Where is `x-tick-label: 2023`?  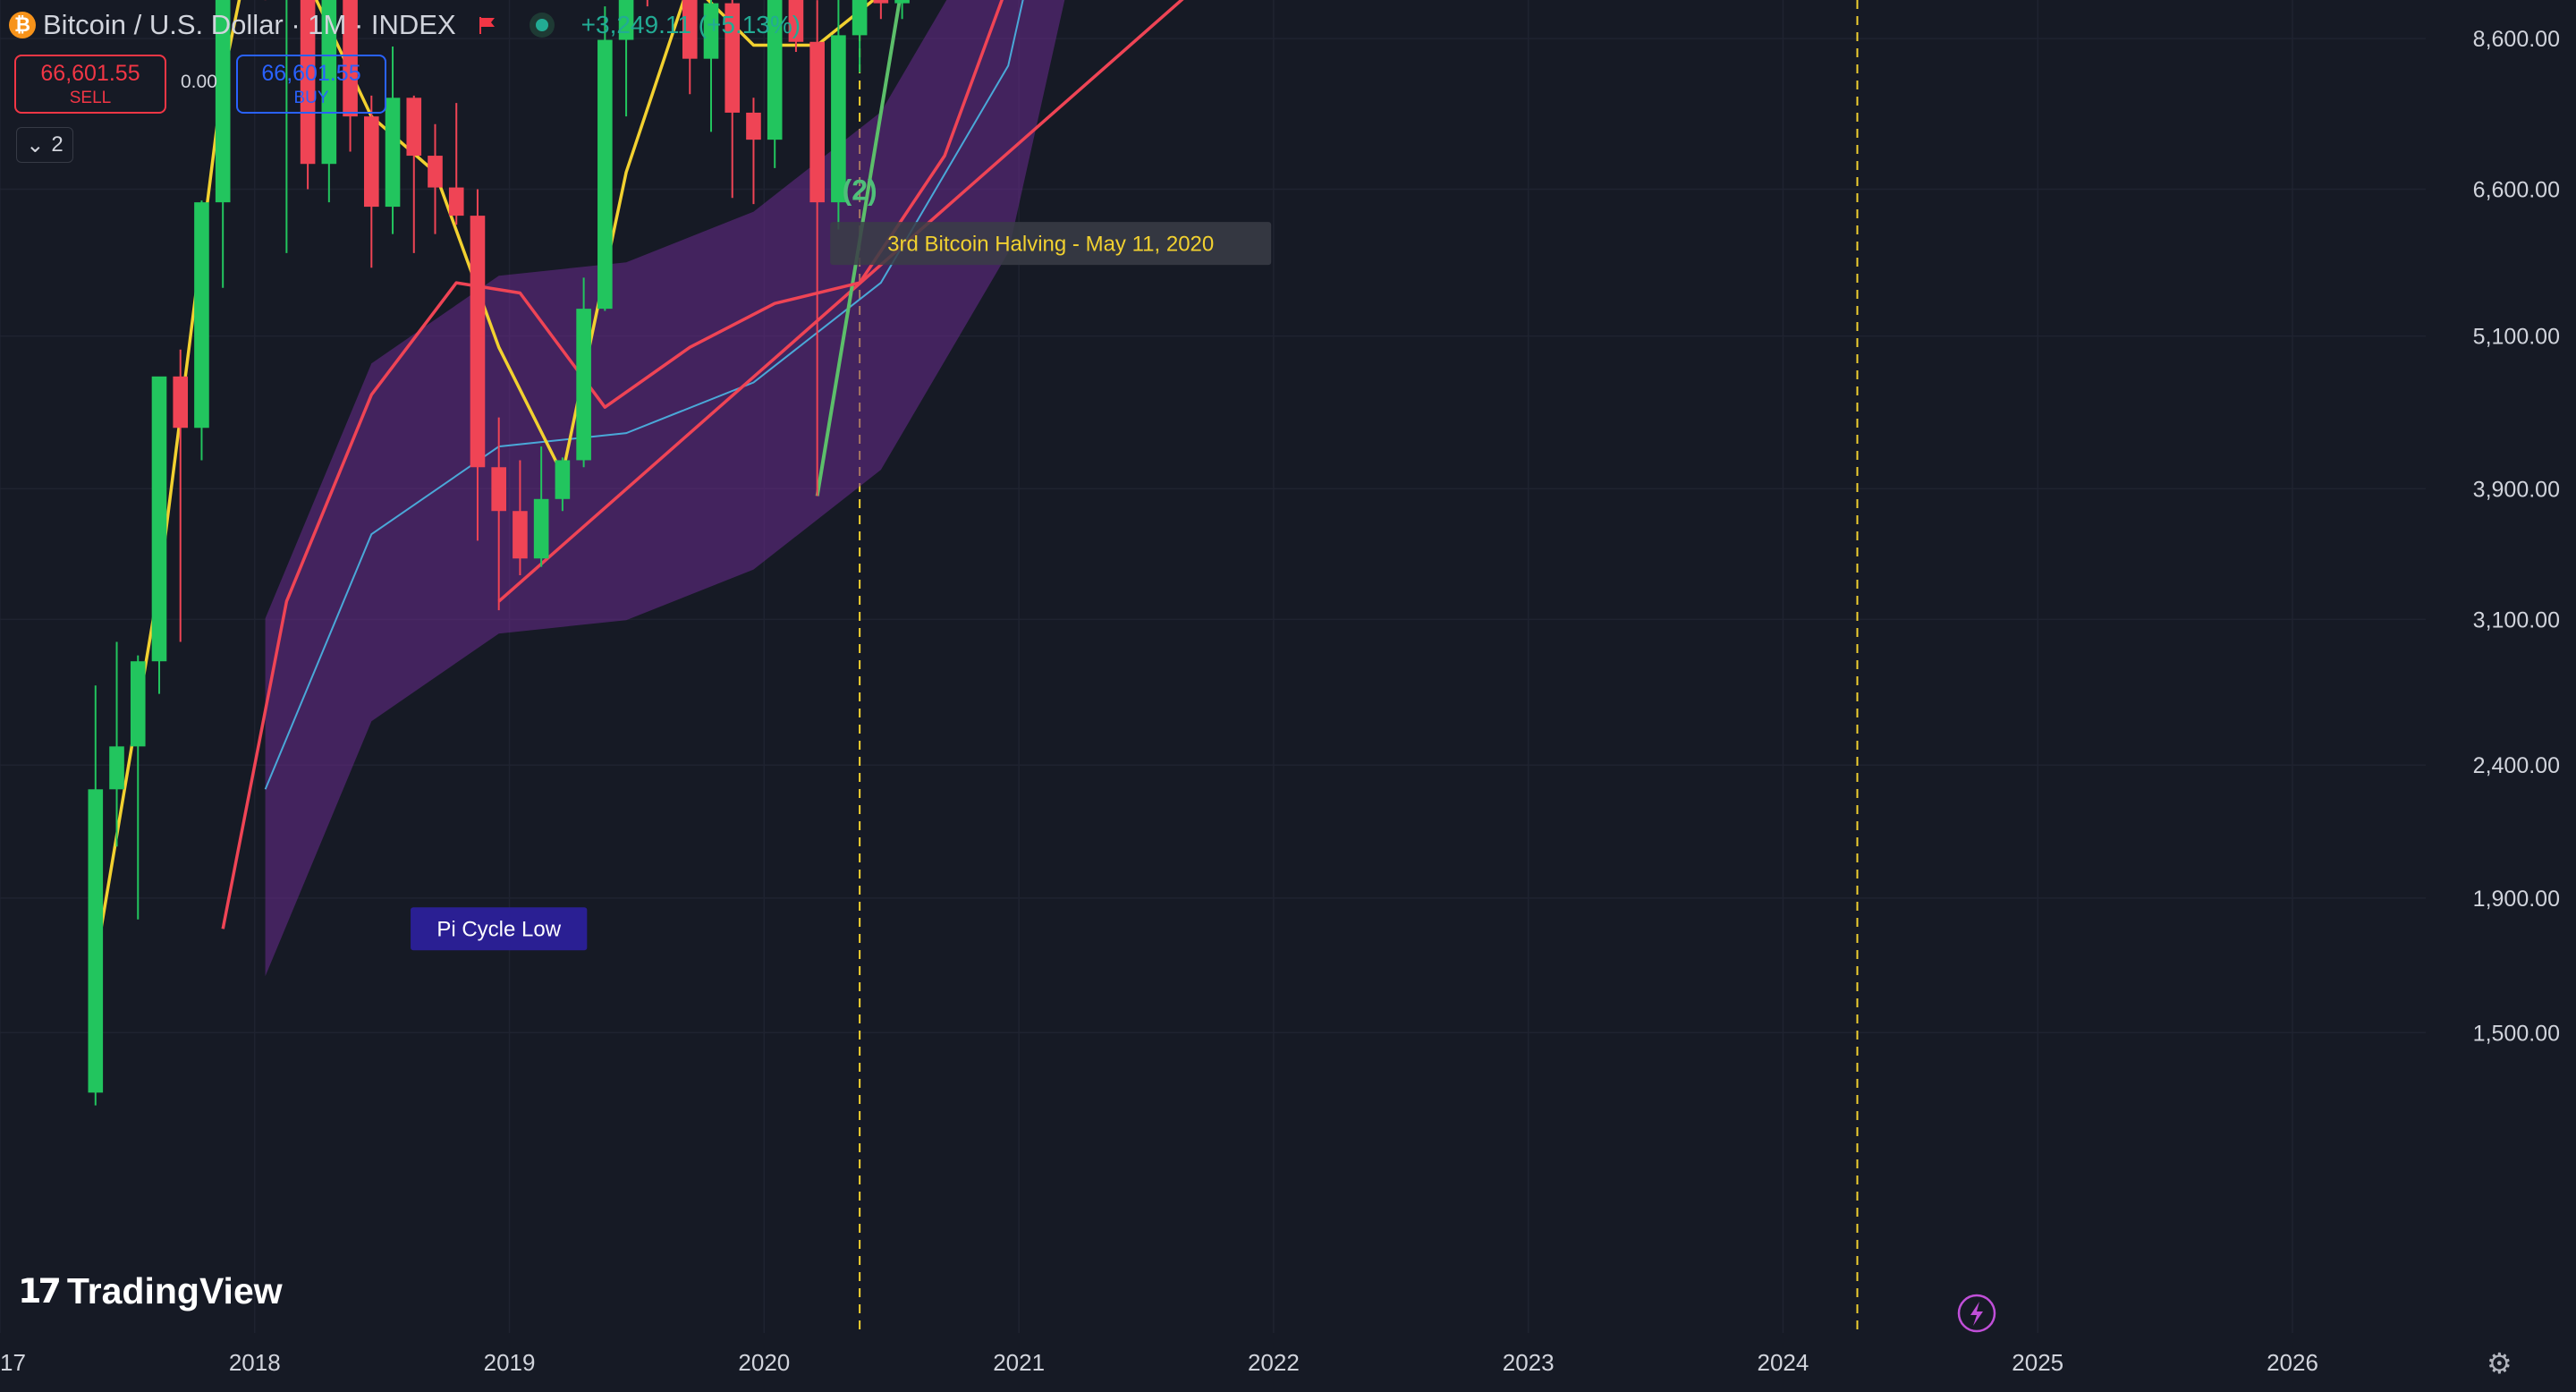 x-tick-label: 2023 is located at coordinates (1529, 1362).